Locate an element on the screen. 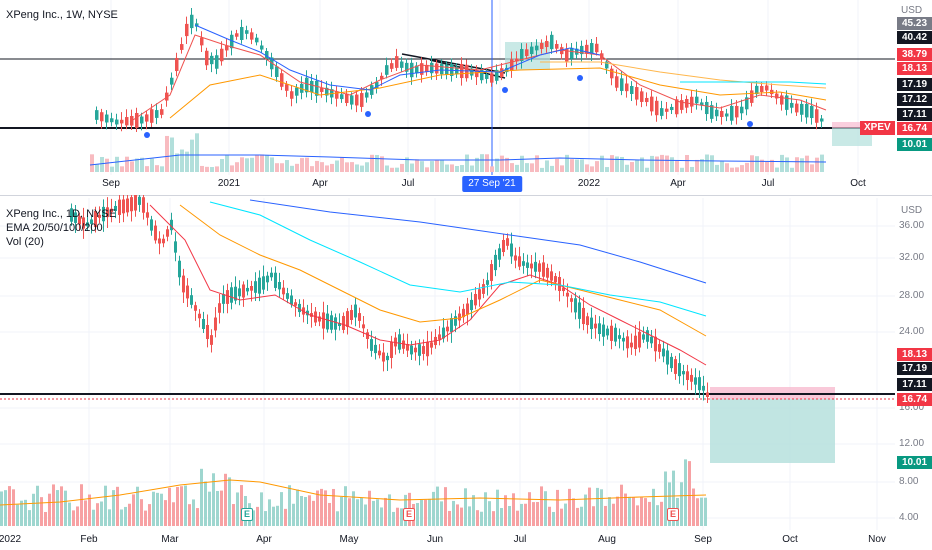 This screenshot has width=932, height=550. daily-price-badge: 16.74 is located at coordinates (914, 399).